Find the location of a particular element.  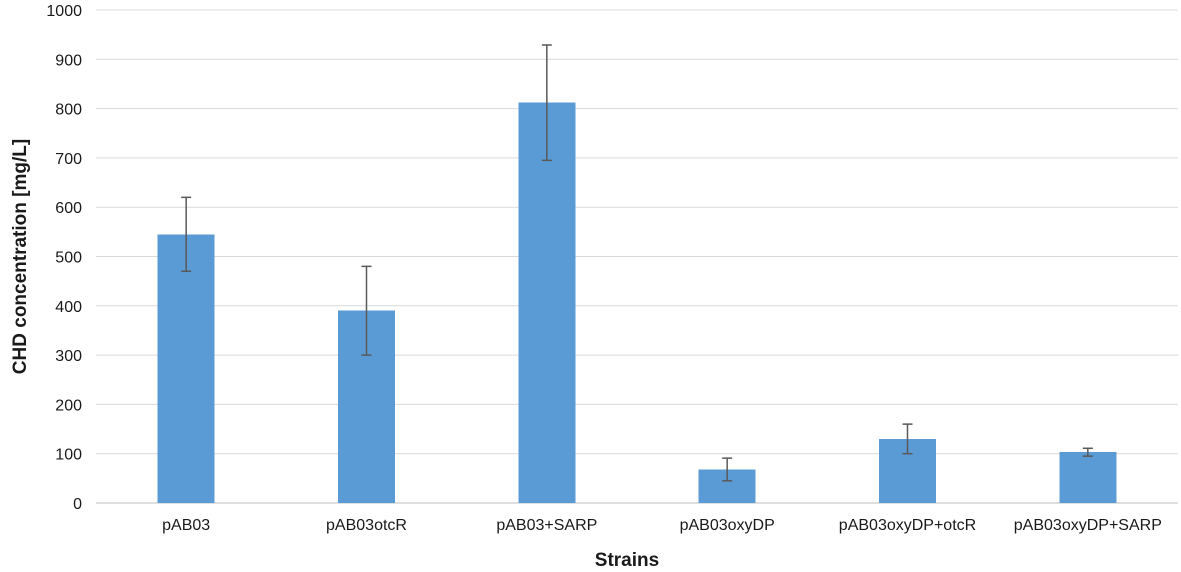

y-tick-label: 1000 is located at coordinates (64, 11).